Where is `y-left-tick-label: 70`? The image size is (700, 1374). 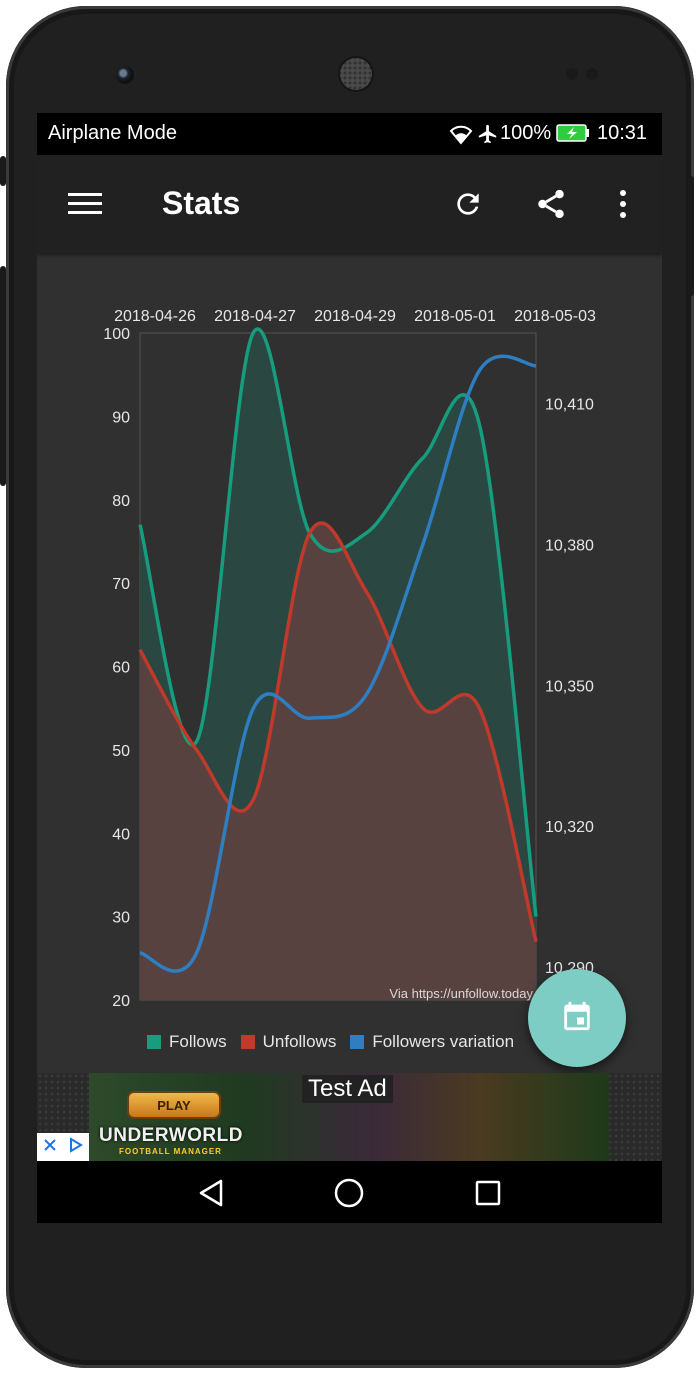 y-left-tick-label: 70 is located at coordinates (121, 584).